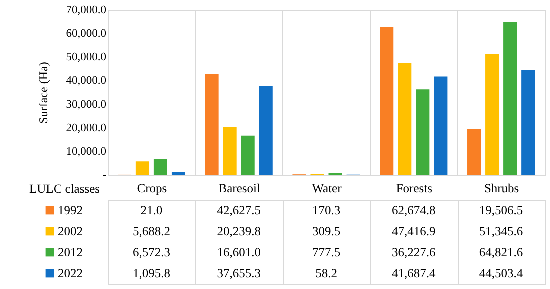 The image size is (550, 289). Describe the element at coordinates (65, 189) in the screenshot. I see `x-axis-title: LULC classes` at that location.